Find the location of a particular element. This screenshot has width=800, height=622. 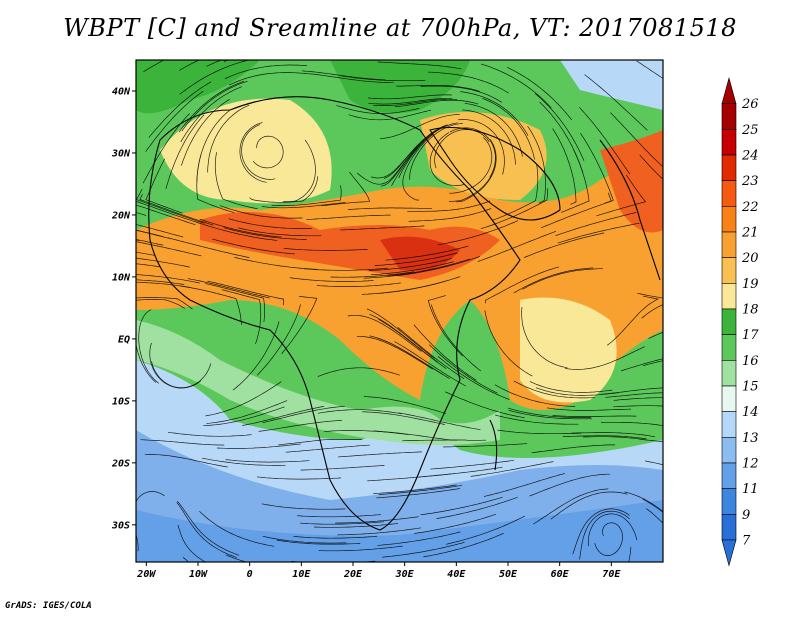

colorbar-label: 17 is located at coordinates (750, 335).